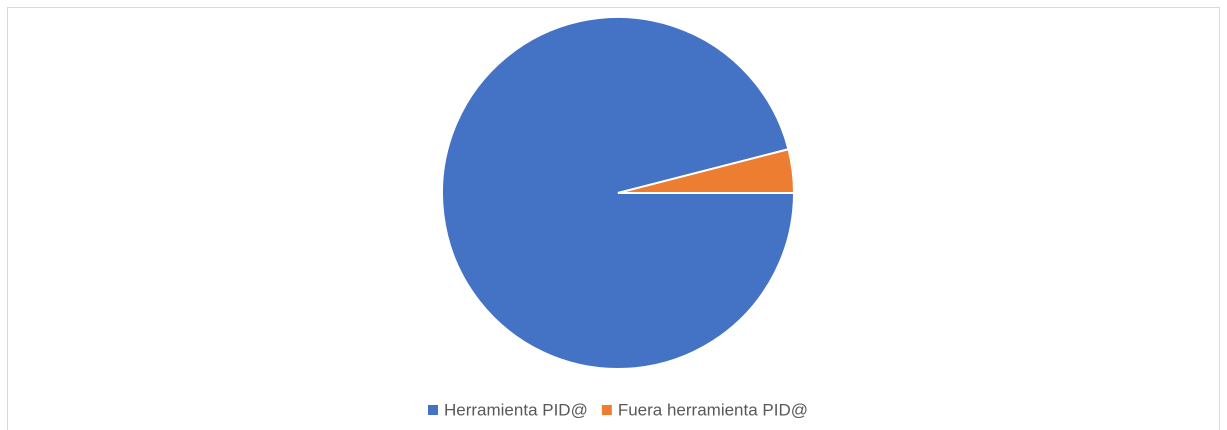 Image resolution: width=1227 pixels, height=430 pixels. Describe the element at coordinates (516, 409) in the screenshot. I see `legend-label: Herramienta PID@` at that location.